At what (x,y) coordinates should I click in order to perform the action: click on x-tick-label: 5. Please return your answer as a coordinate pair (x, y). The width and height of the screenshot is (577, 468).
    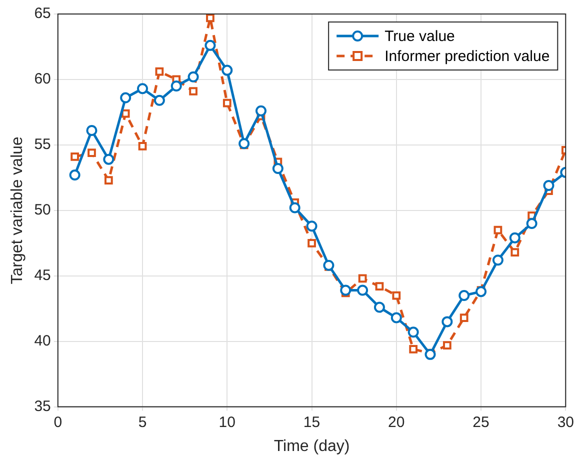
    Looking at the image, I should click on (142, 422).